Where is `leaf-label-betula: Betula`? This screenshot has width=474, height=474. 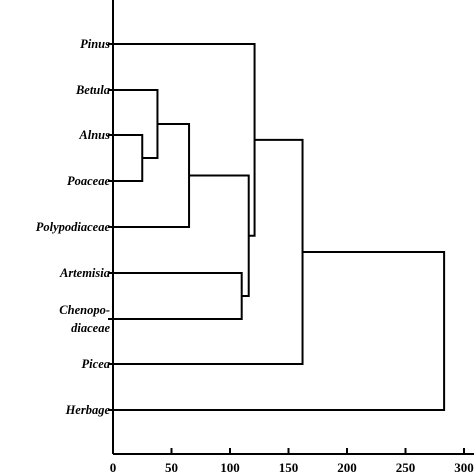 leaf-label-betula: Betula is located at coordinates (92, 90).